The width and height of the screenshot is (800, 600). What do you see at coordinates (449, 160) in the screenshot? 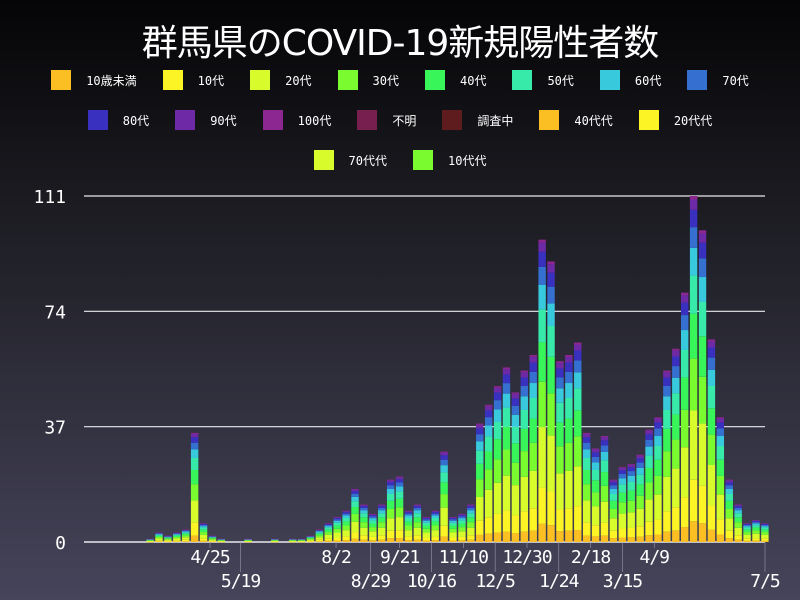
I see `legend-item: 10代代` at bounding box center [449, 160].